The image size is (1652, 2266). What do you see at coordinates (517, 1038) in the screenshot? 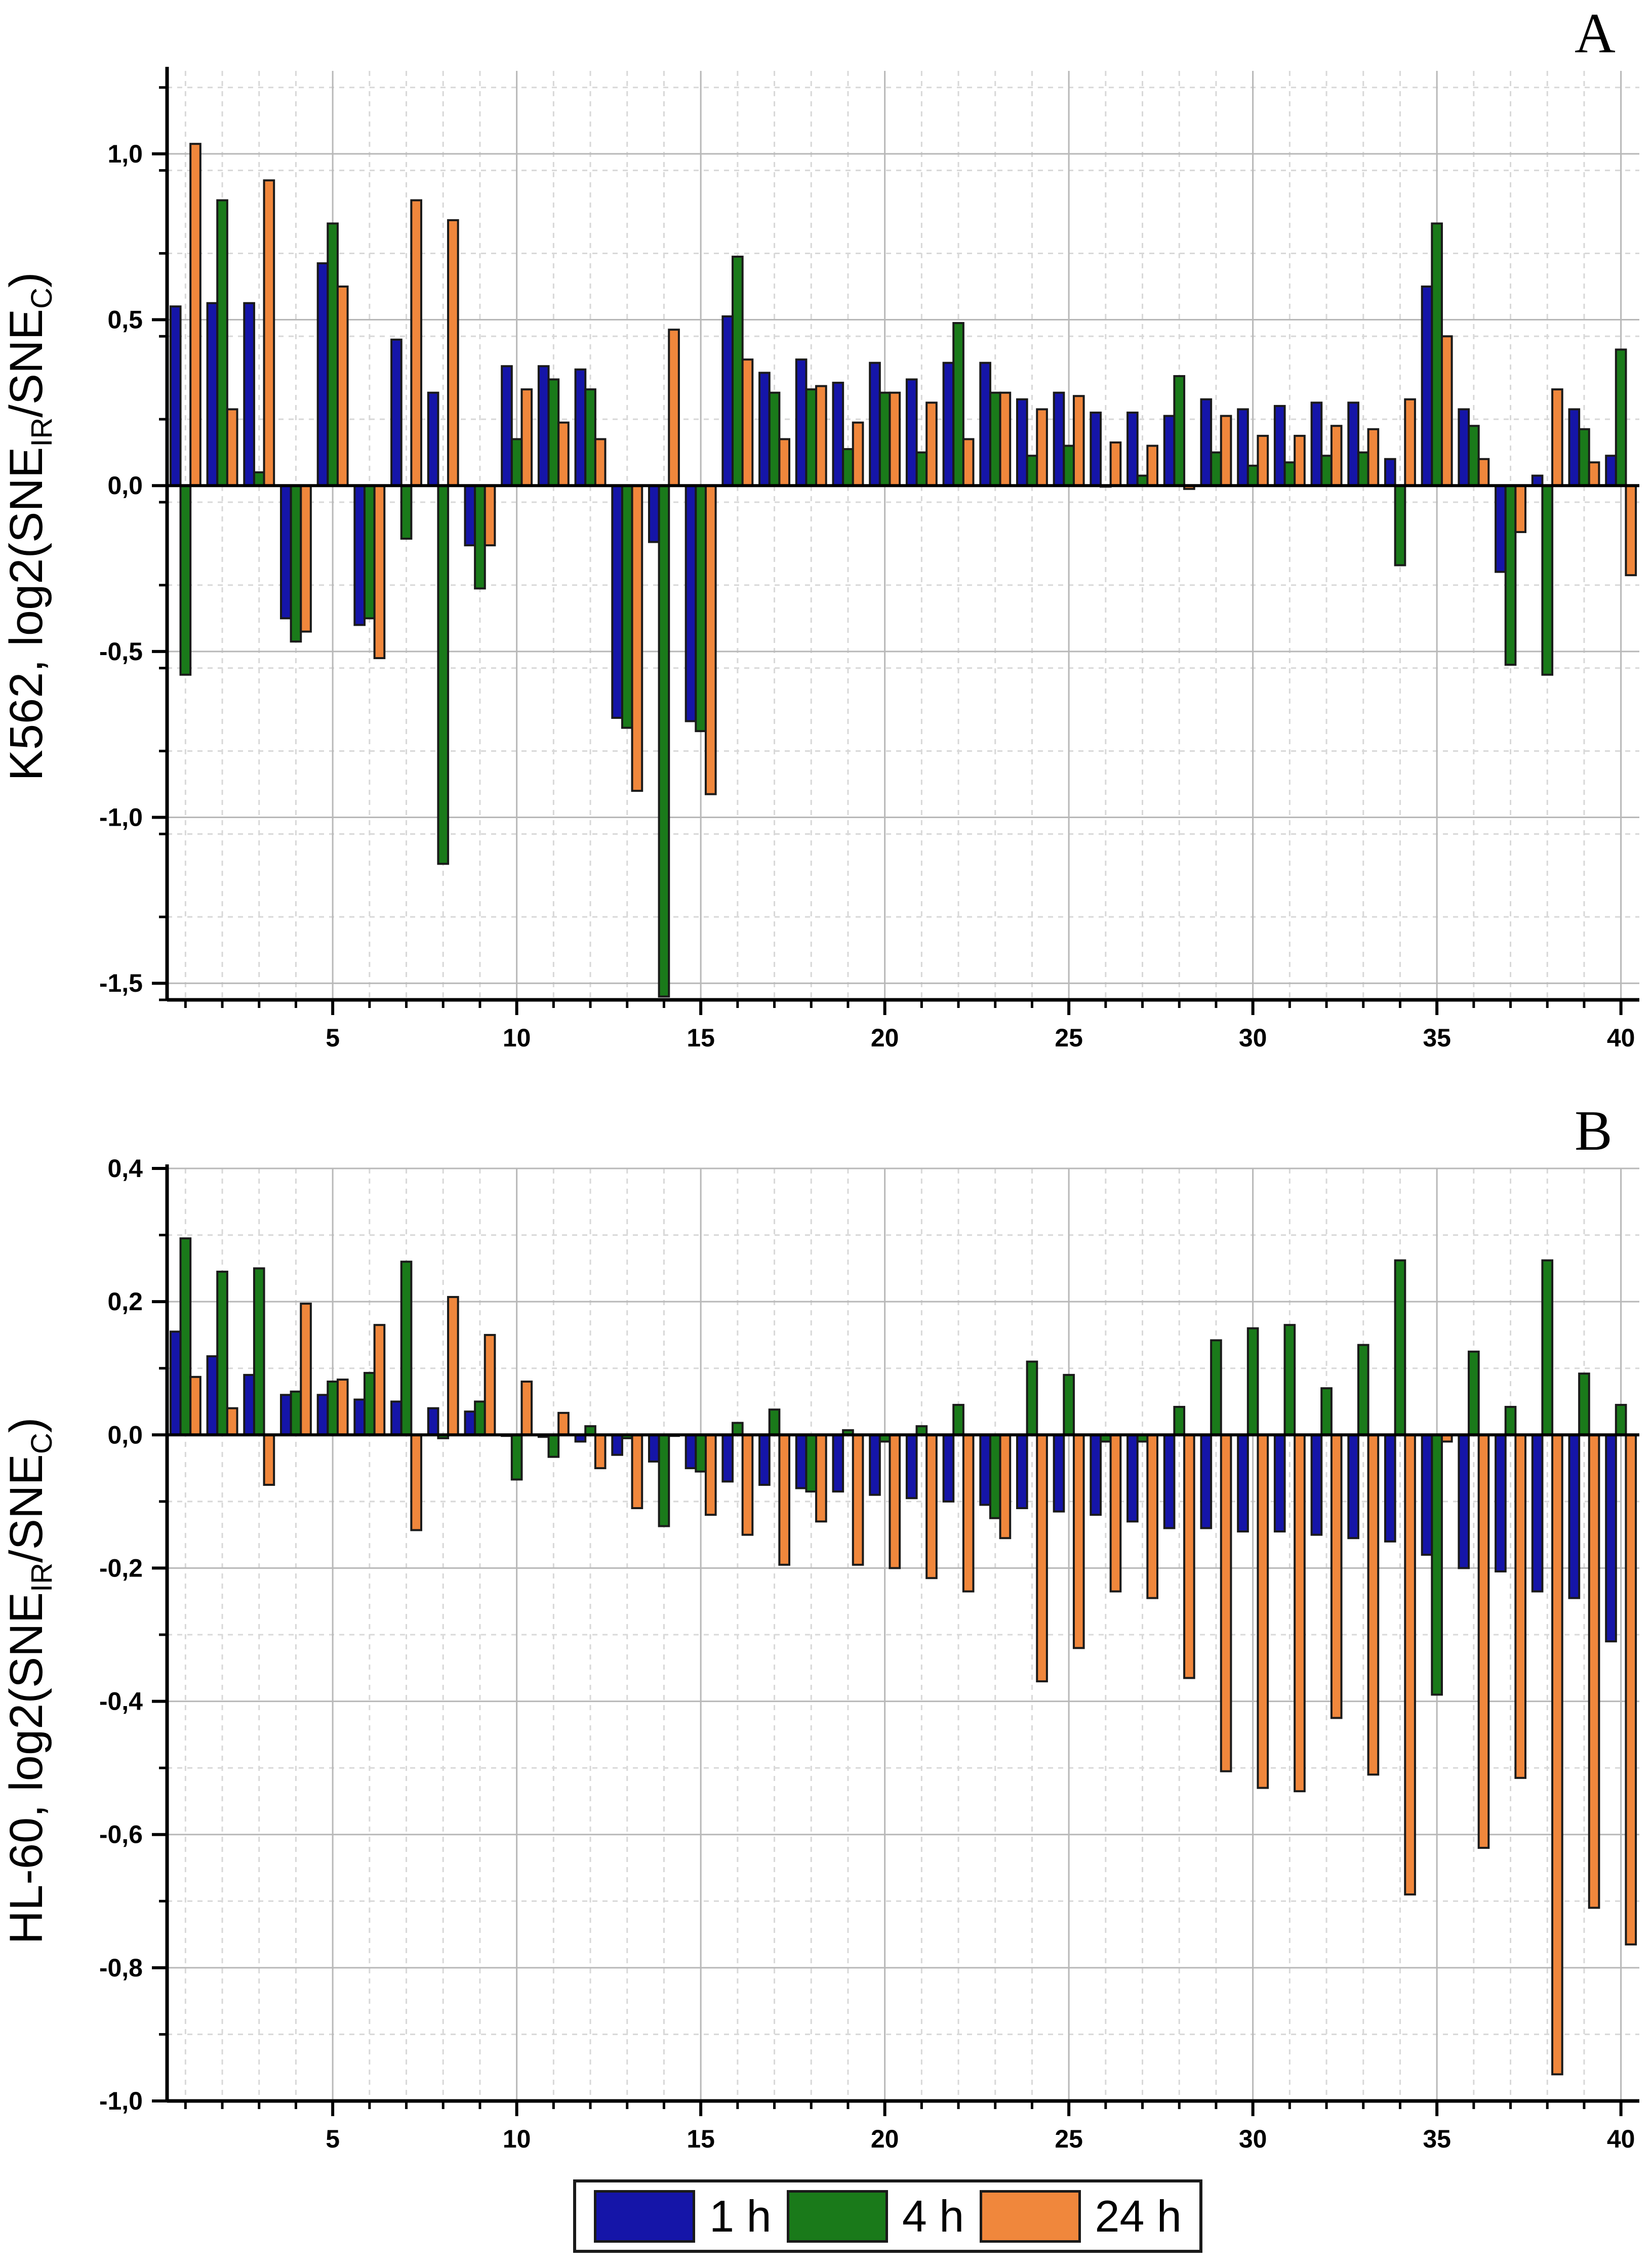
I see `x-tick-label: 10` at bounding box center [517, 1038].